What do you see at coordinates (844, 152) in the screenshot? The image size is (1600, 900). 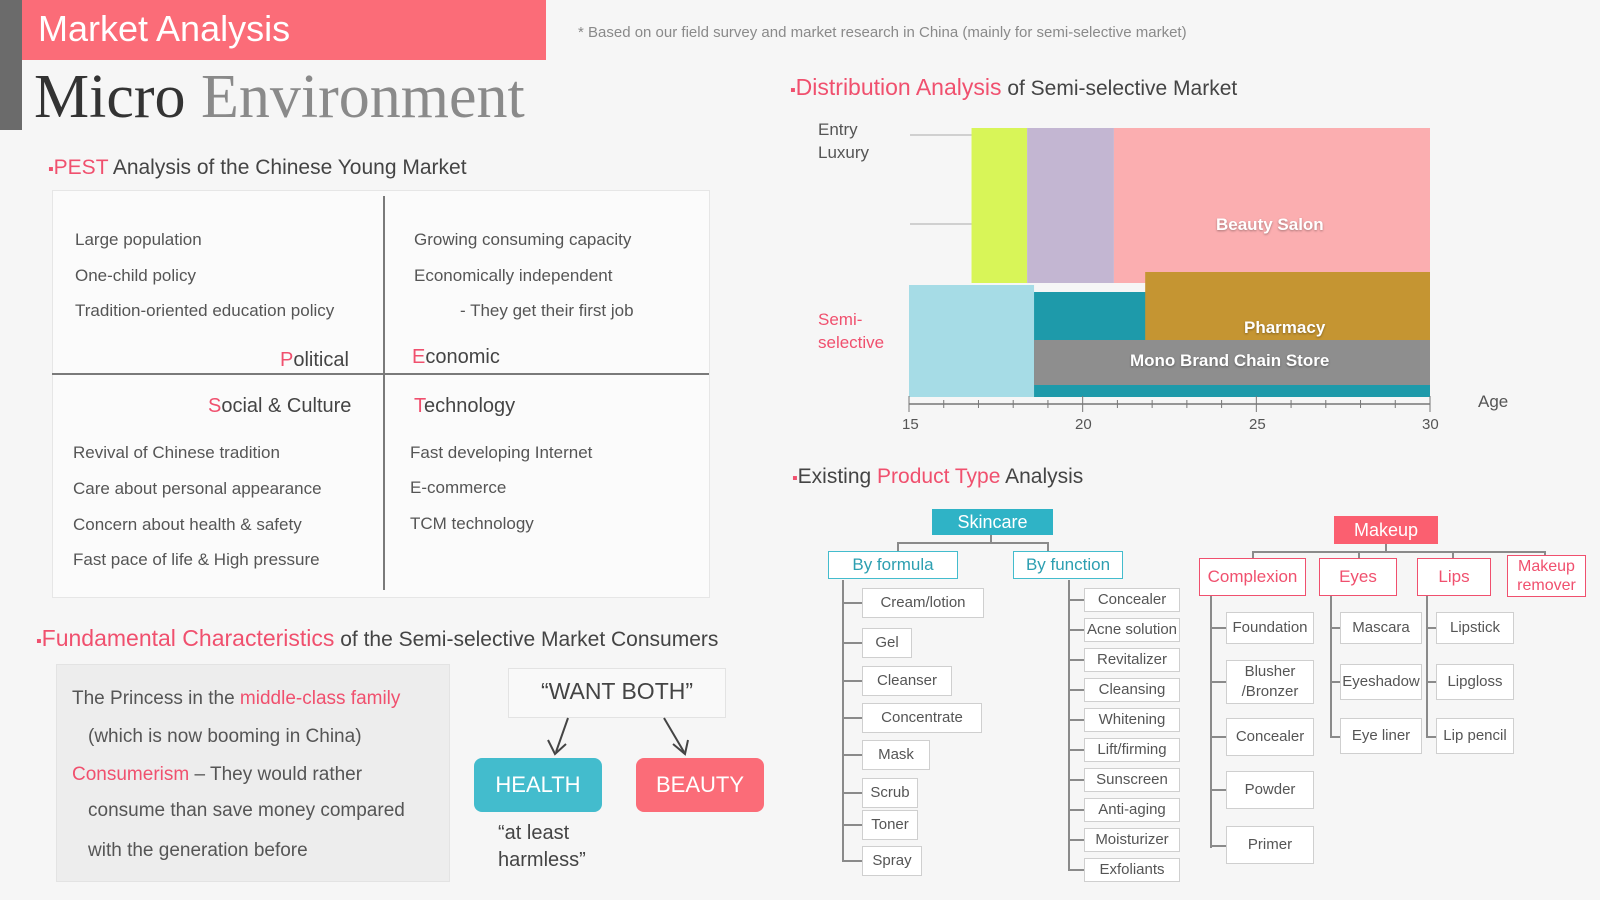 I see `y-label-luxury: Luxury` at bounding box center [844, 152].